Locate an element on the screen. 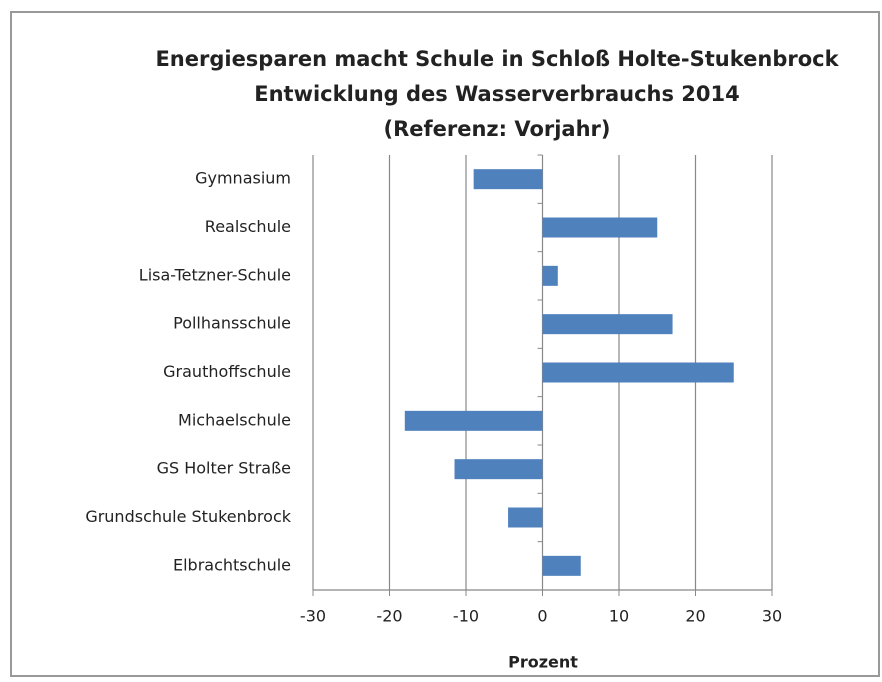  y-tick-label: Grauthoffschule is located at coordinates (227, 371).